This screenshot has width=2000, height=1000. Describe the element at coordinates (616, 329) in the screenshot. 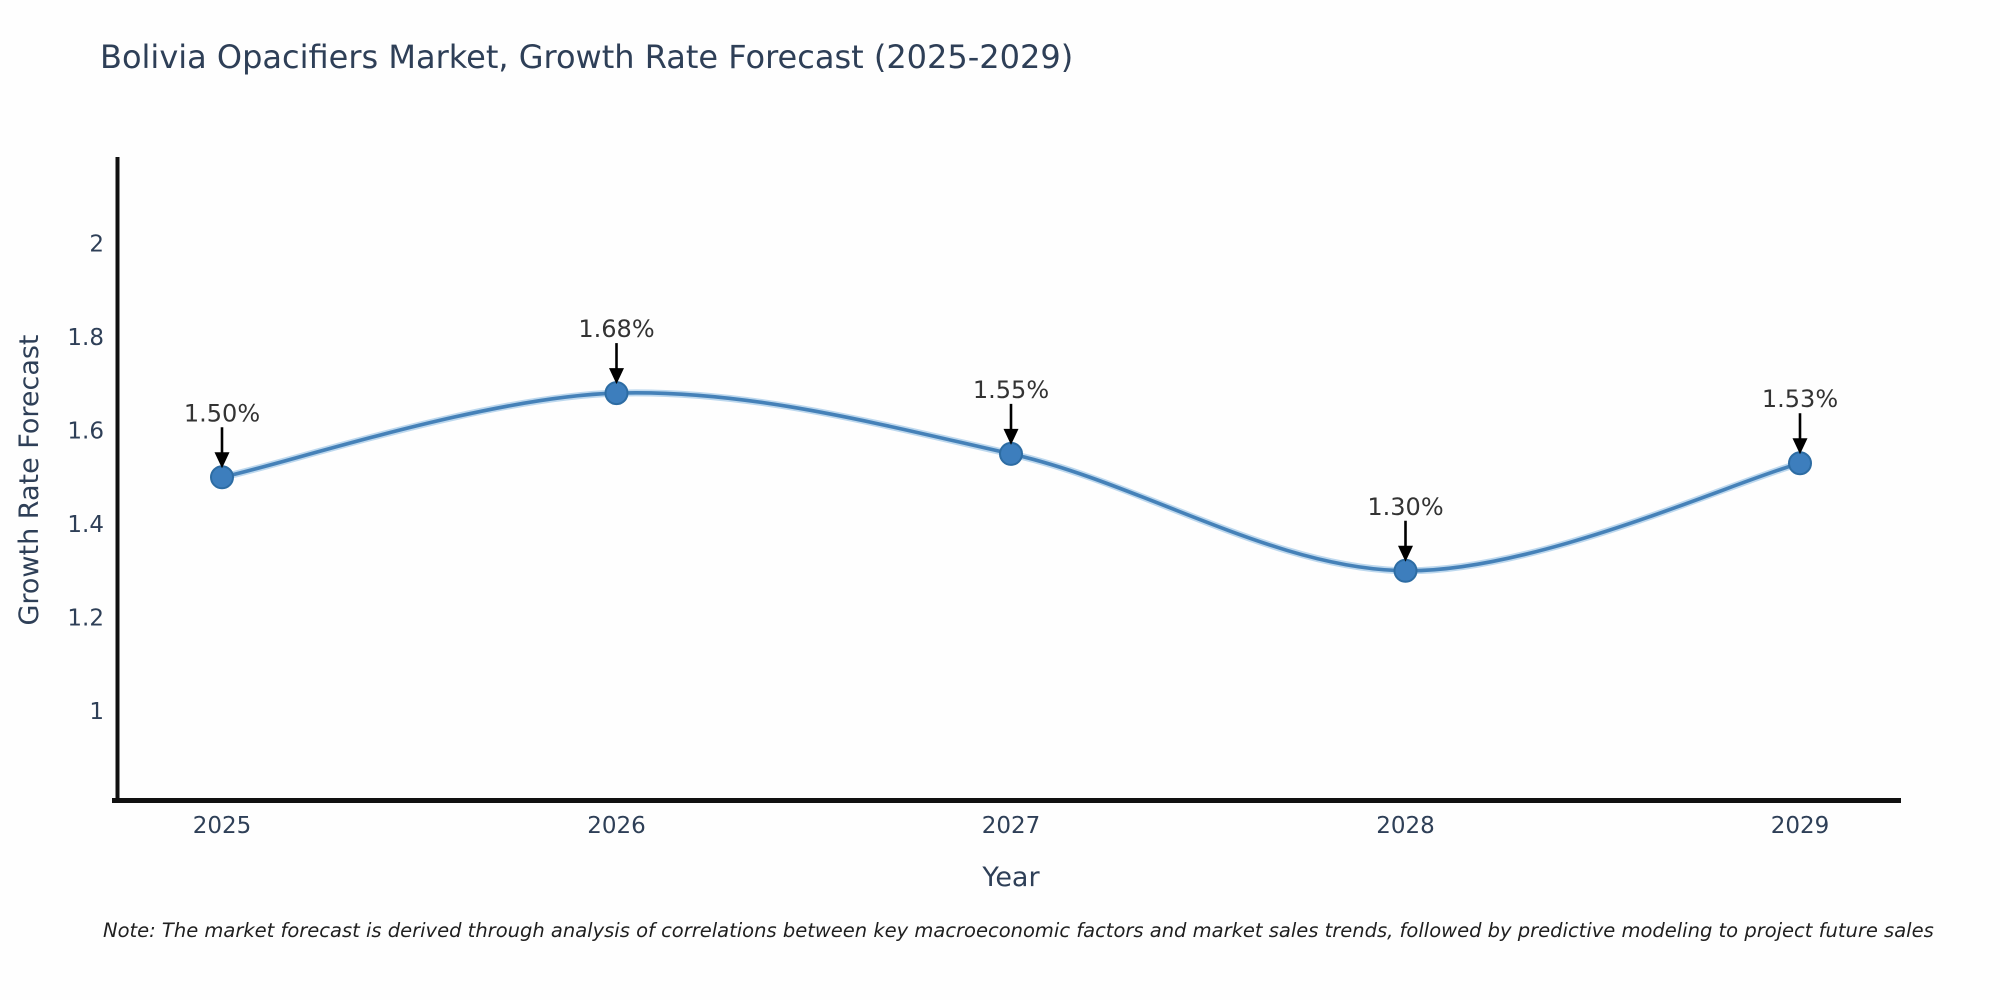

I see `data-point-label: 1.68%` at that location.